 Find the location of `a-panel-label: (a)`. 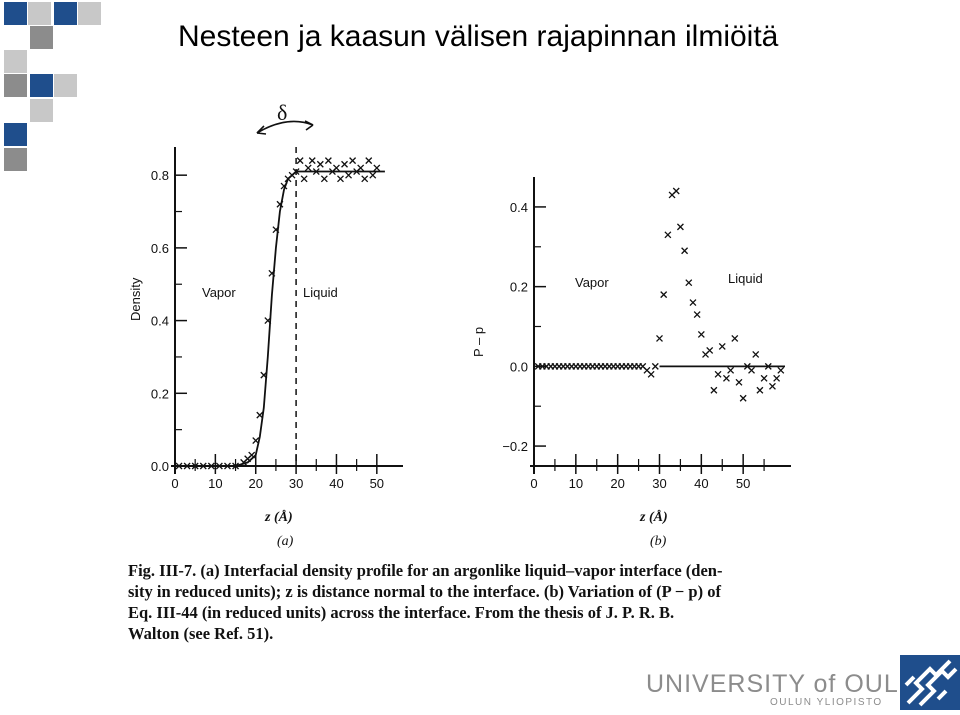

a-panel-label: (a) is located at coordinates (285, 541).